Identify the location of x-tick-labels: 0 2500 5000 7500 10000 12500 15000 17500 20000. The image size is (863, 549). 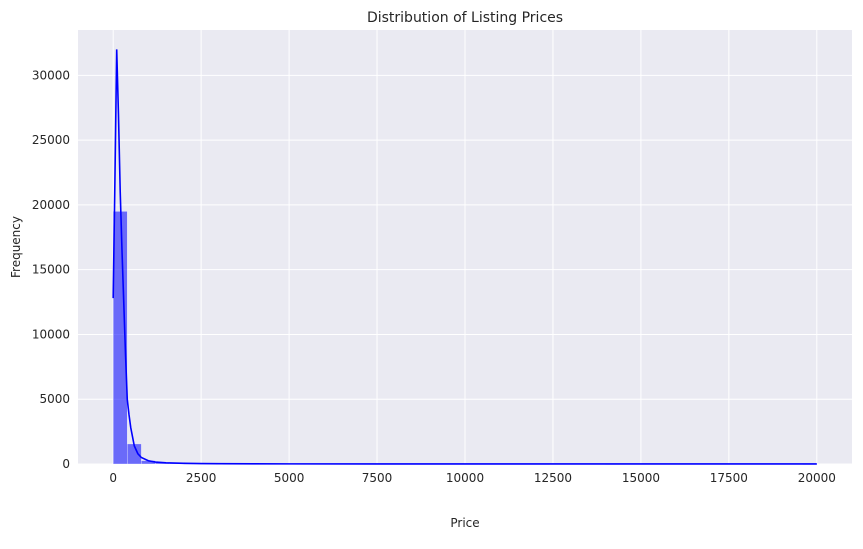
(472, 478).